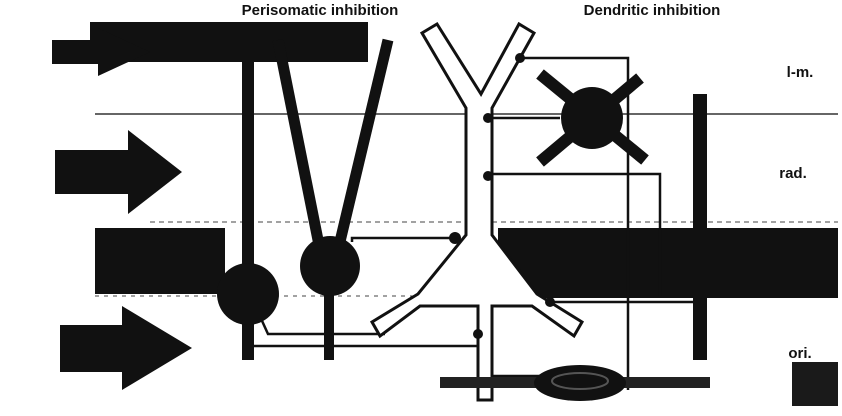  I want to click on perisomatic-heading: Perisomatic inhibition, so click(320, 10).